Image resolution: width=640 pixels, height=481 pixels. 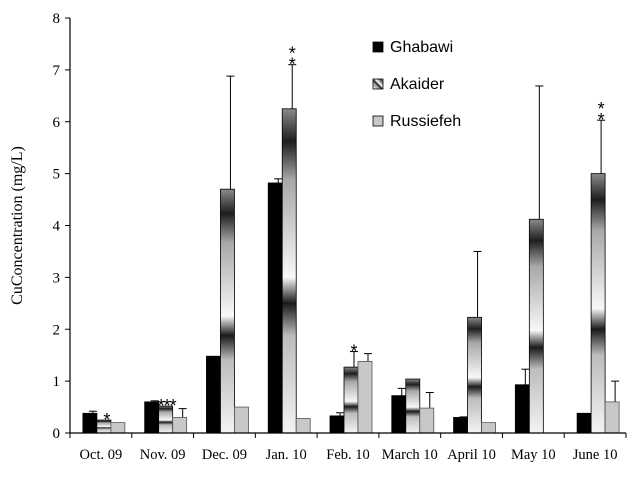 What do you see at coordinates (57, 434) in the screenshot?
I see `y-tick-label: 0` at bounding box center [57, 434].